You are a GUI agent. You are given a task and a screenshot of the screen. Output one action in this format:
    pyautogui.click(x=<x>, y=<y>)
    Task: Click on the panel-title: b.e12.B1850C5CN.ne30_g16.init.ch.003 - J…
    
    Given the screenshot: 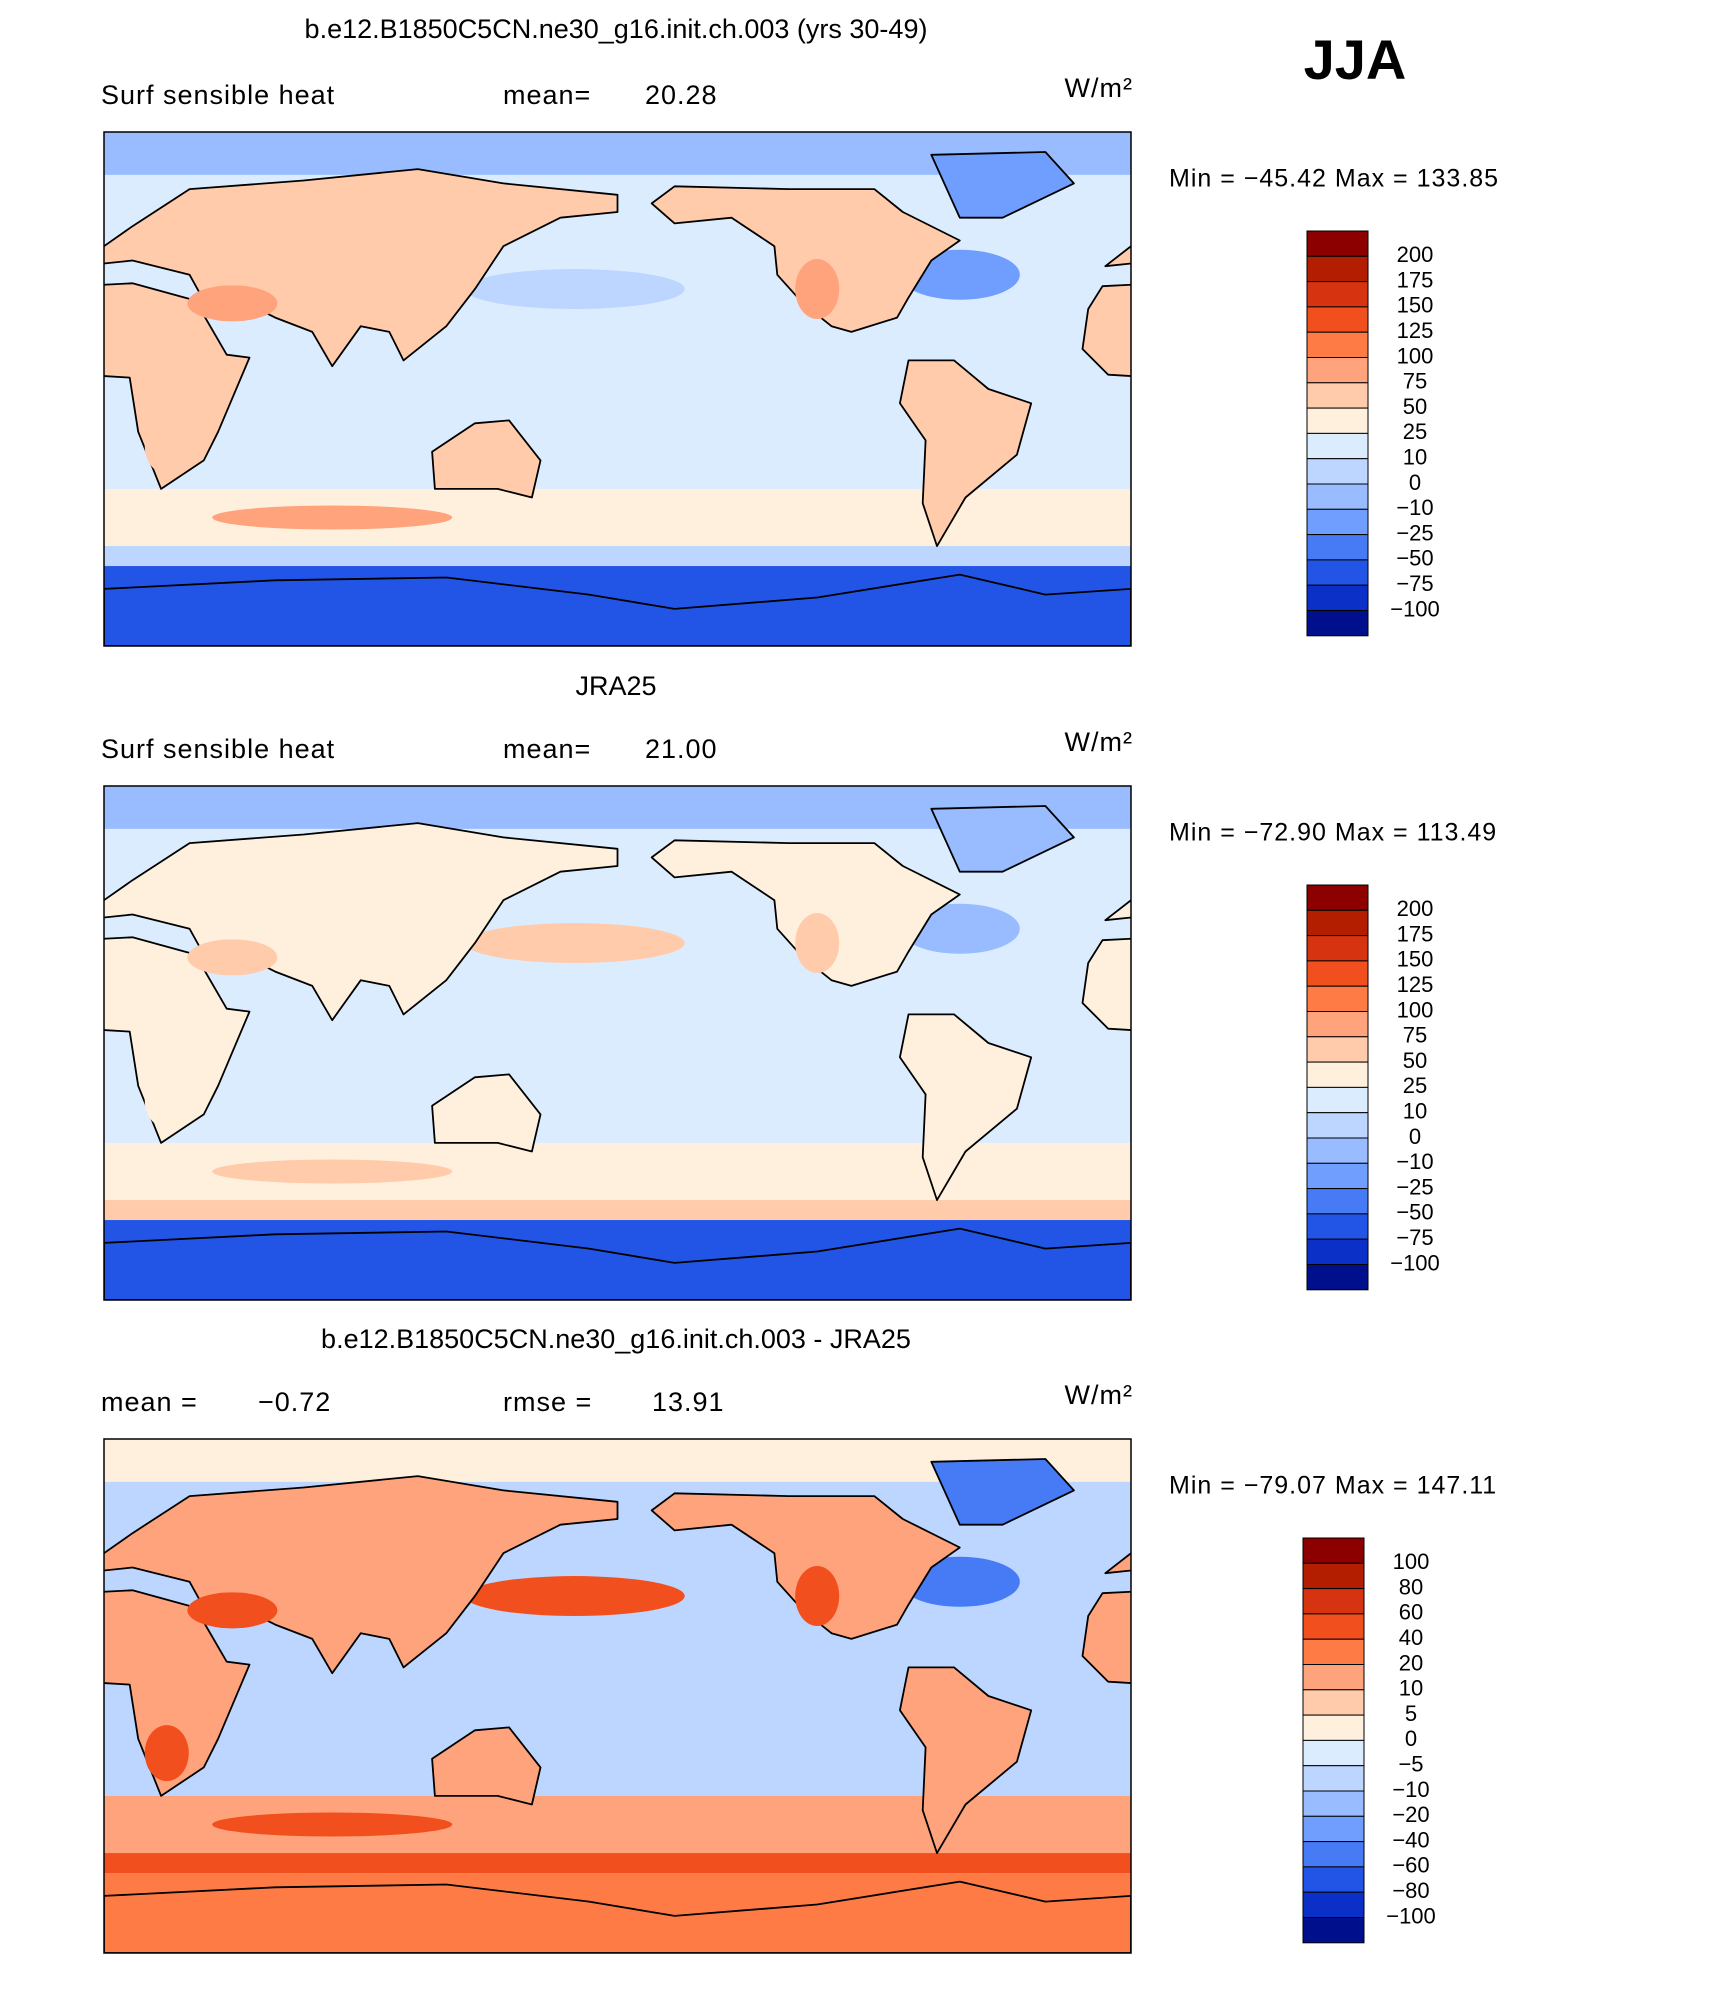 What is the action you would take?
    pyautogui.click(x=616, y=1339)
    